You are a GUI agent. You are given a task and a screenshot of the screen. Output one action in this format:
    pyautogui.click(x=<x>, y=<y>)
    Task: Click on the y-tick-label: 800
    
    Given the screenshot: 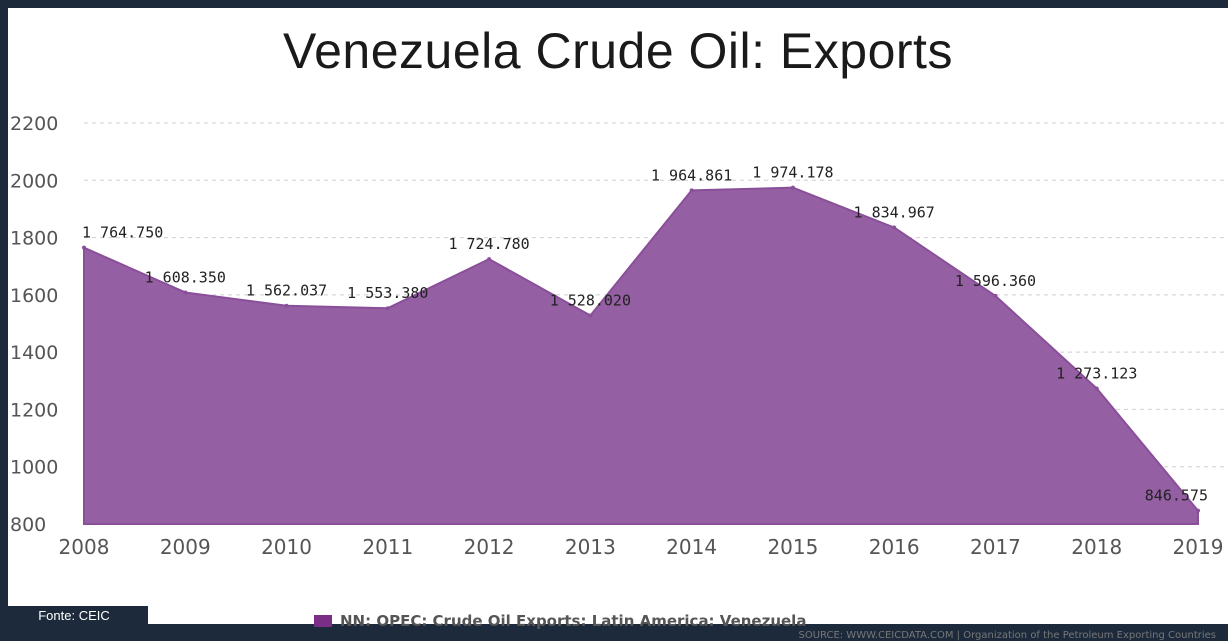 What is the action you would take?
    pyautogui.click(x=28, y=525)
    